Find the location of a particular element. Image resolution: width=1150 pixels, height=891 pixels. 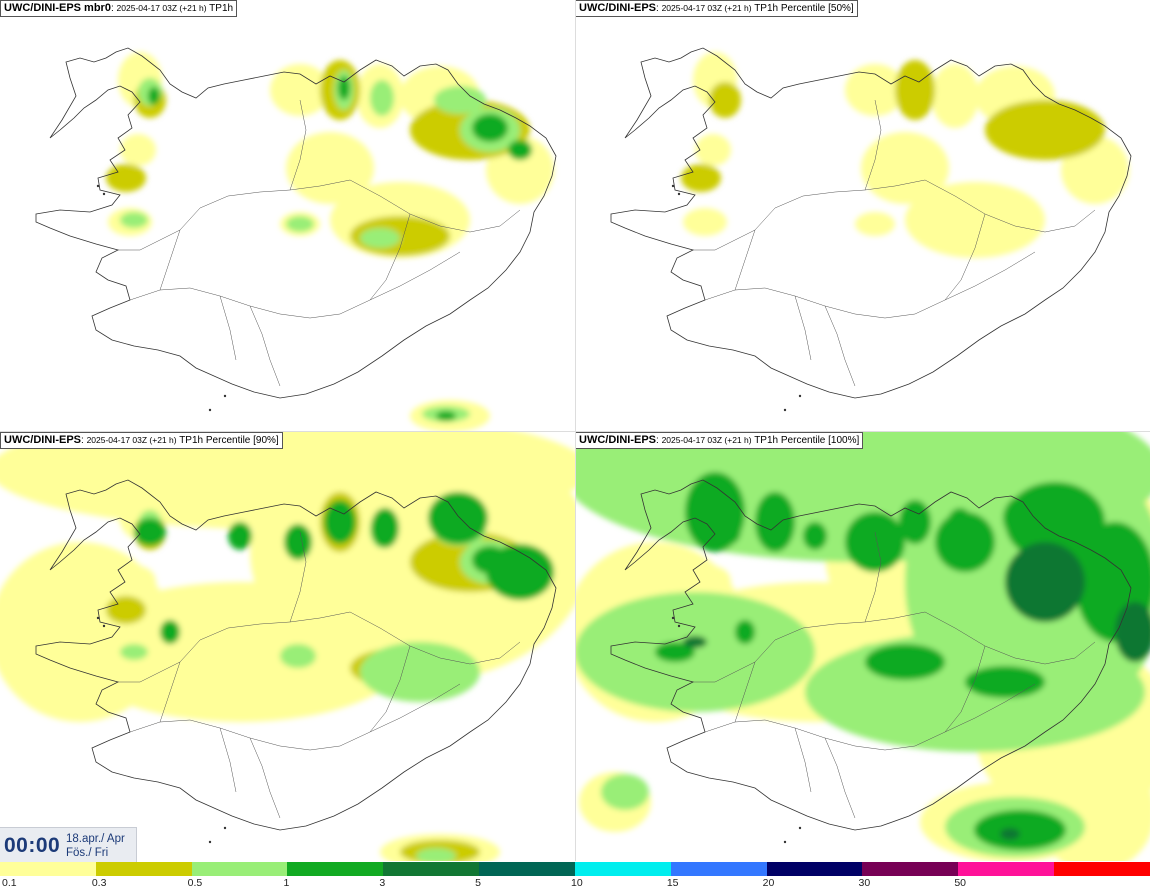

colorbar-labels: 0.1 0.3 0.5 1 3 5 10 15 20 30 50 is located at coordinates (575, 883).